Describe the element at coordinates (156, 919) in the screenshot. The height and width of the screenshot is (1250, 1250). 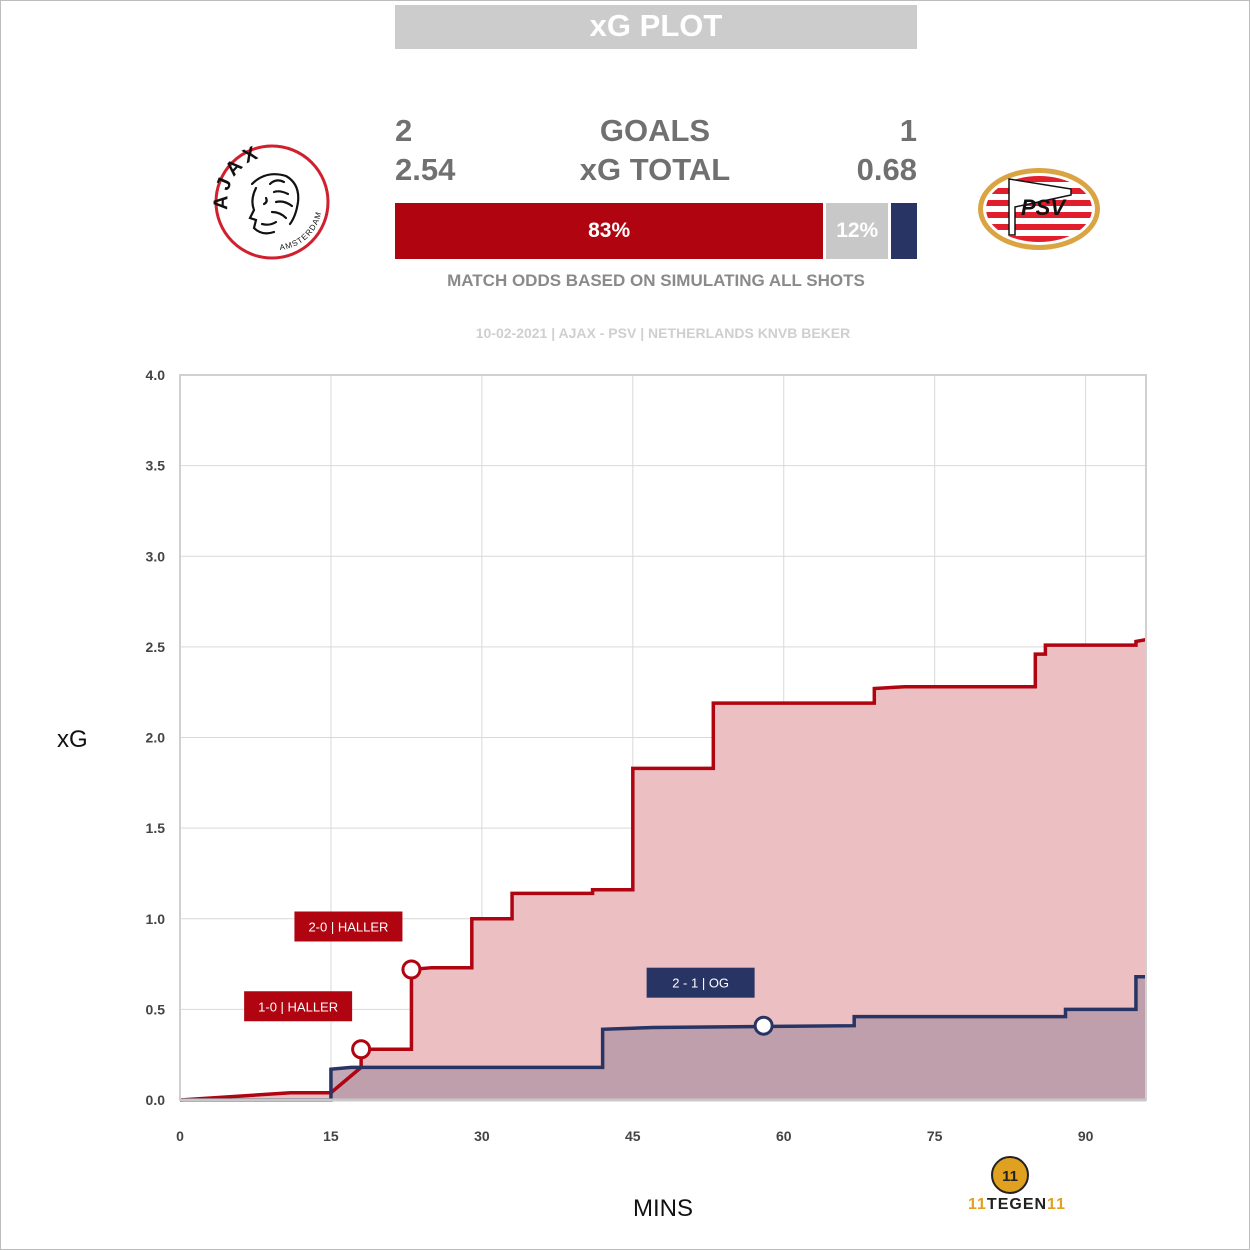
I see `y-tick-label: 1.0` at that location.